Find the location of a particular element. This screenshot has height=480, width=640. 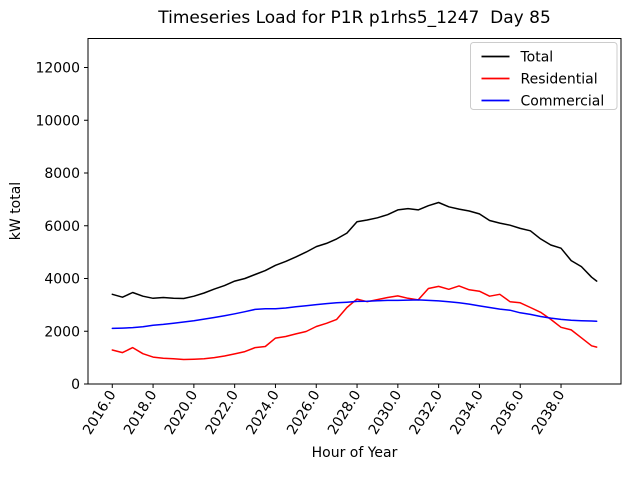

y-tick-label: 6000 is located at coordinates (62, 227).